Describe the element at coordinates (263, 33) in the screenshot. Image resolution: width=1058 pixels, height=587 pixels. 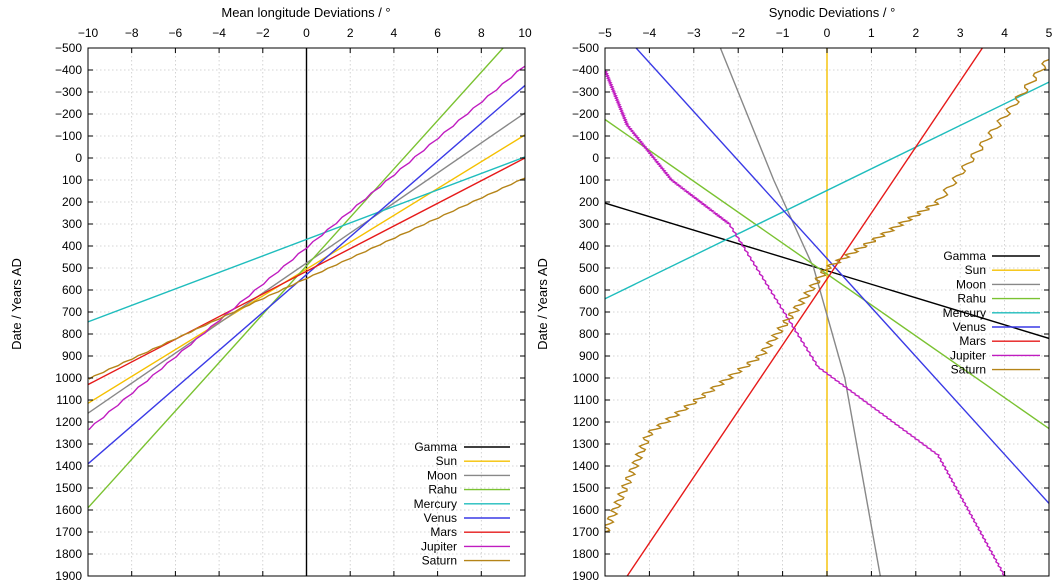
I see `x-tick-label: −2` at that location.